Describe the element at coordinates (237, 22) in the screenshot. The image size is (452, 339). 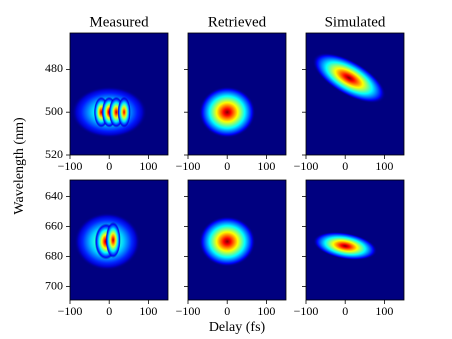
I see `panel-title: Retrieved` at that location.